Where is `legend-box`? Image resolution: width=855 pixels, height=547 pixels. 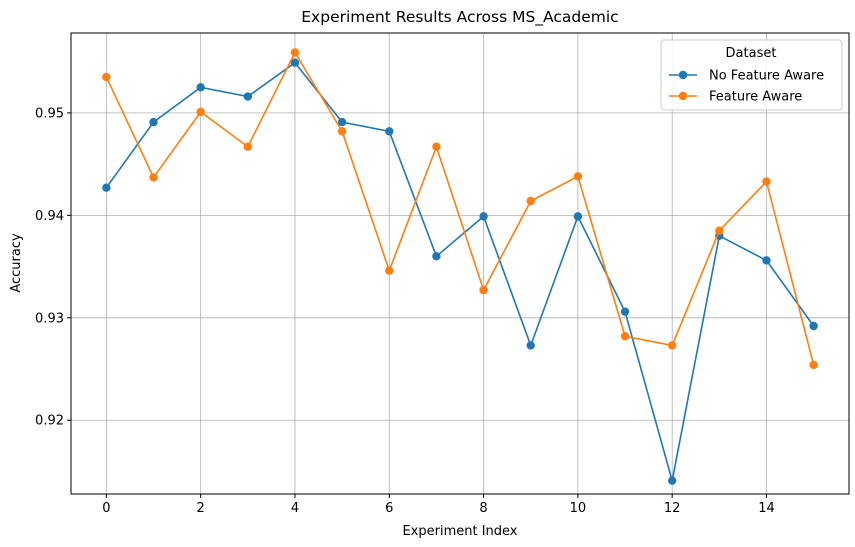
legend-box is located at coordinates (751, 75).